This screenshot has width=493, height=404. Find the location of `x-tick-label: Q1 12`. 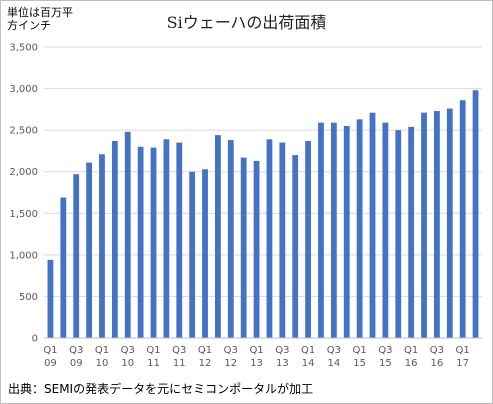

x-tick-label: Q1 12 is located at coordinates (205, 357).